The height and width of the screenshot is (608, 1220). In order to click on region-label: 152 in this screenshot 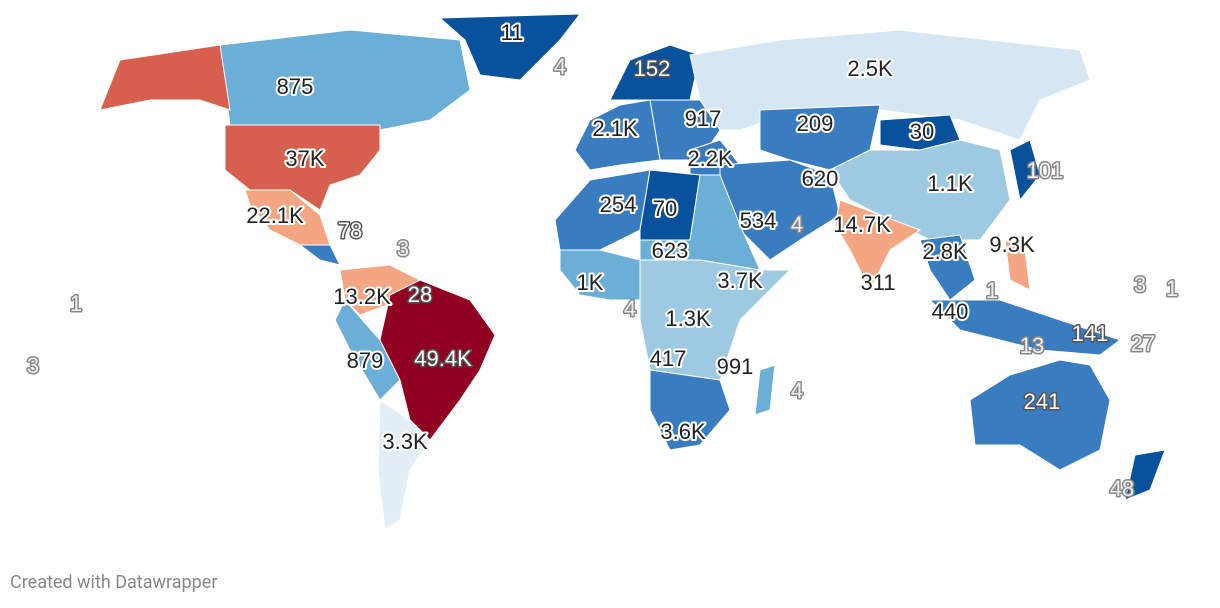, I will do `click(652, 68)`.